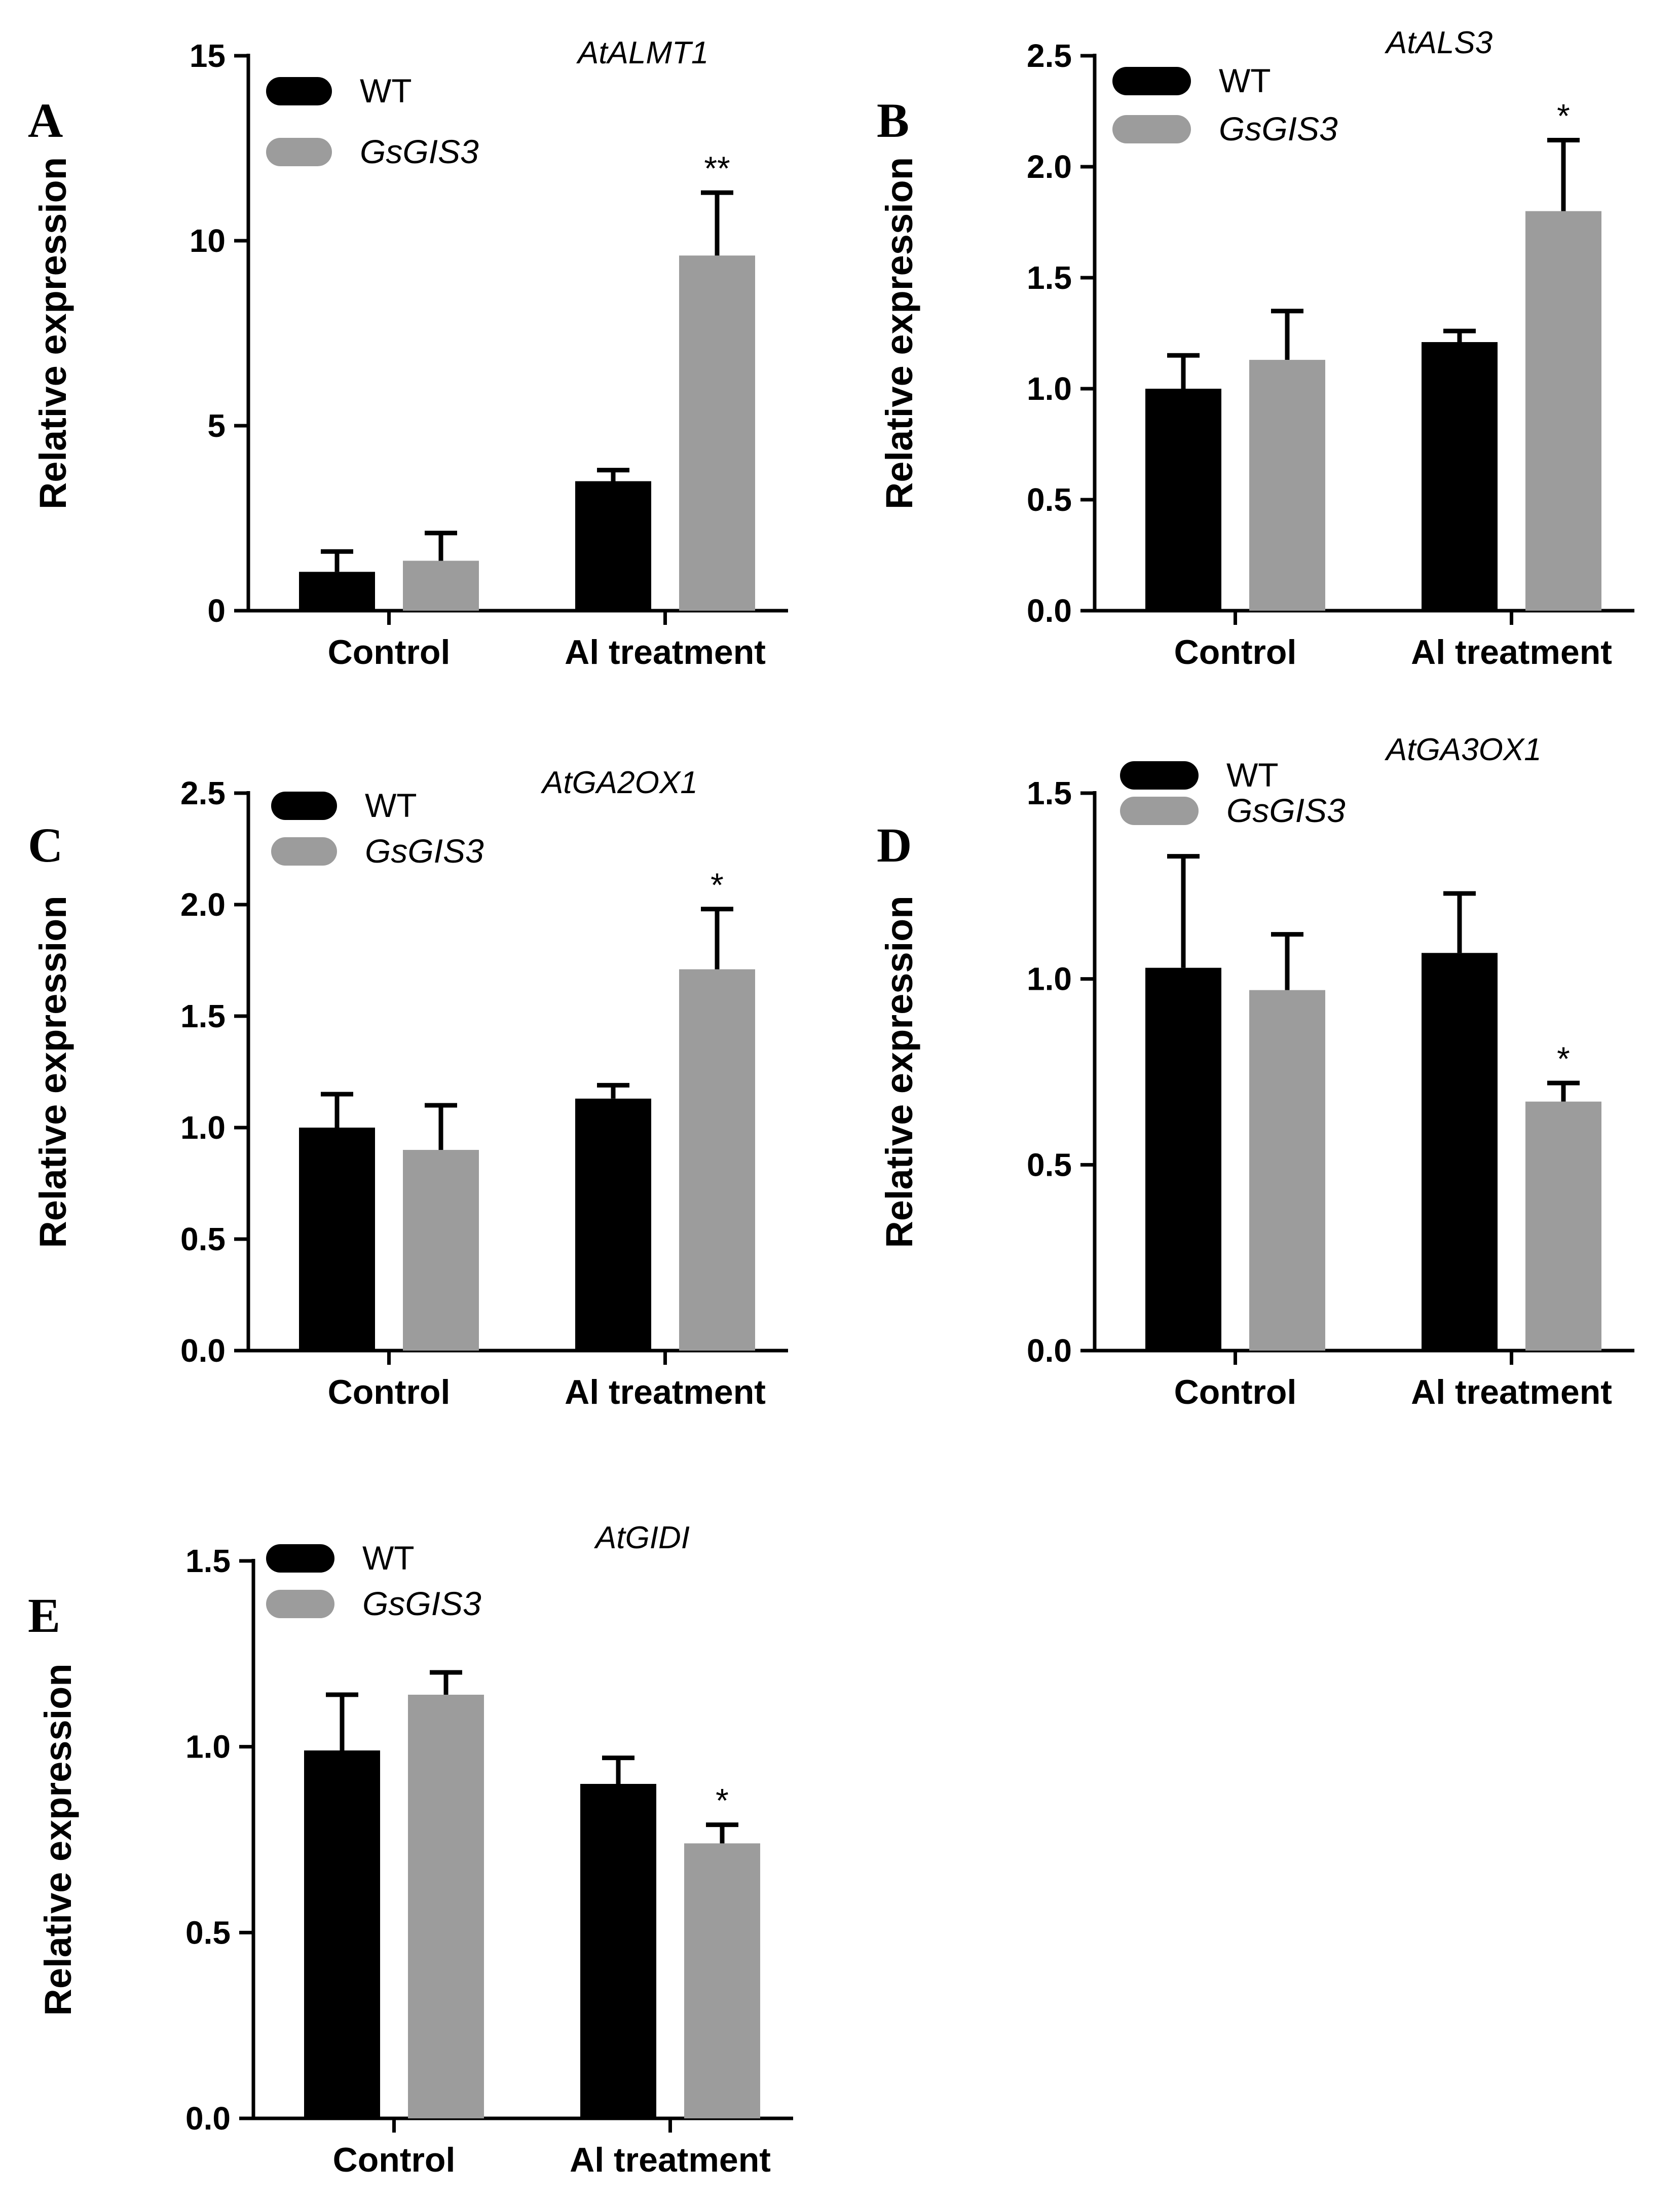 This screenshot has width=1680, height=2202. Describe the element at coordinates (44, 1615) in the screenshot. I see `panel-letter: E` at that location.